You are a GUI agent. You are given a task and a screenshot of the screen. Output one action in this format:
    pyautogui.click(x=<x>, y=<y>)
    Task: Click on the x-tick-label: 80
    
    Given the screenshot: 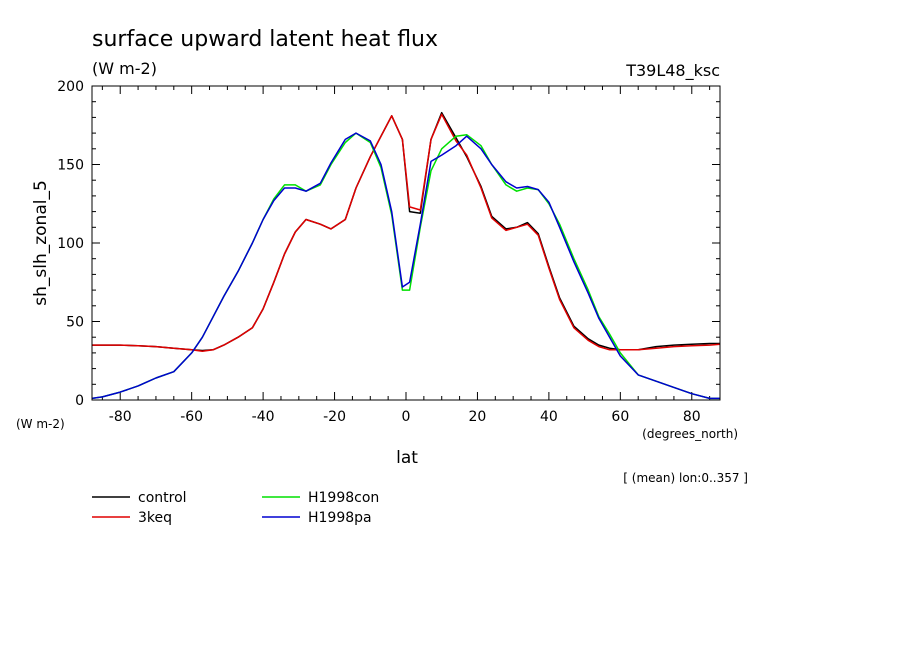 What is the action you would take?
    pyautogui.click(x=692, y=417)
    